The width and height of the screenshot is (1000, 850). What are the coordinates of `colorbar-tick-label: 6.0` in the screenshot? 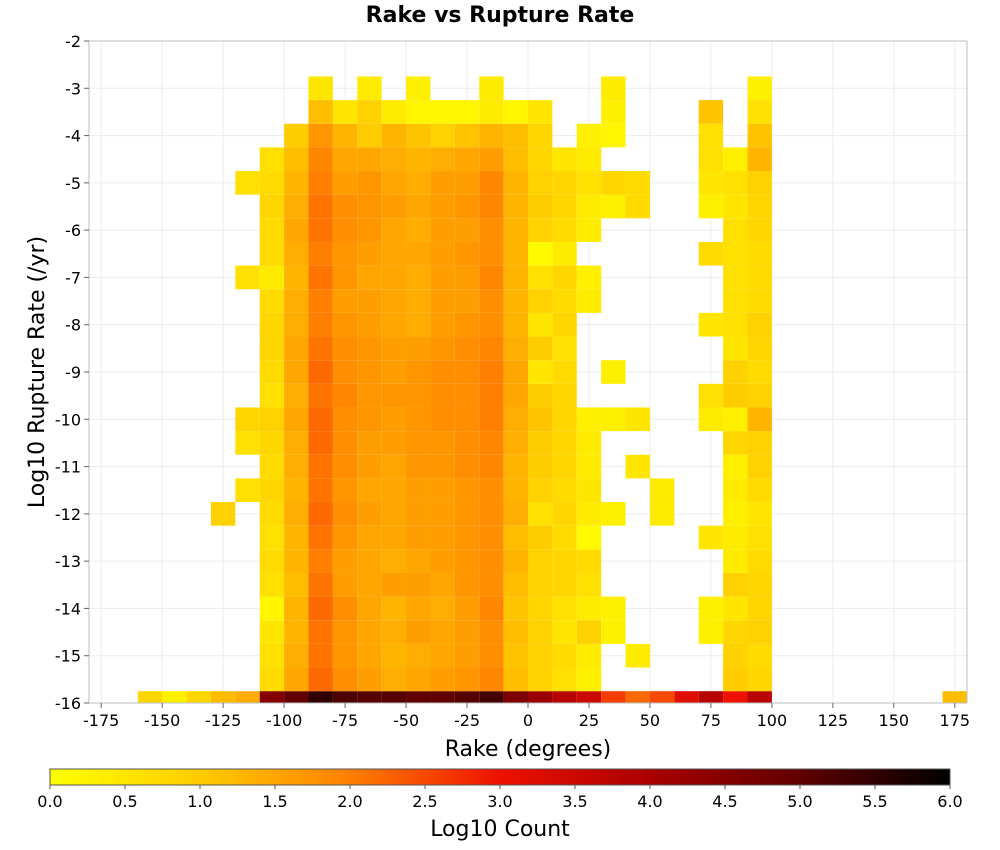 It's located at (949, 801).